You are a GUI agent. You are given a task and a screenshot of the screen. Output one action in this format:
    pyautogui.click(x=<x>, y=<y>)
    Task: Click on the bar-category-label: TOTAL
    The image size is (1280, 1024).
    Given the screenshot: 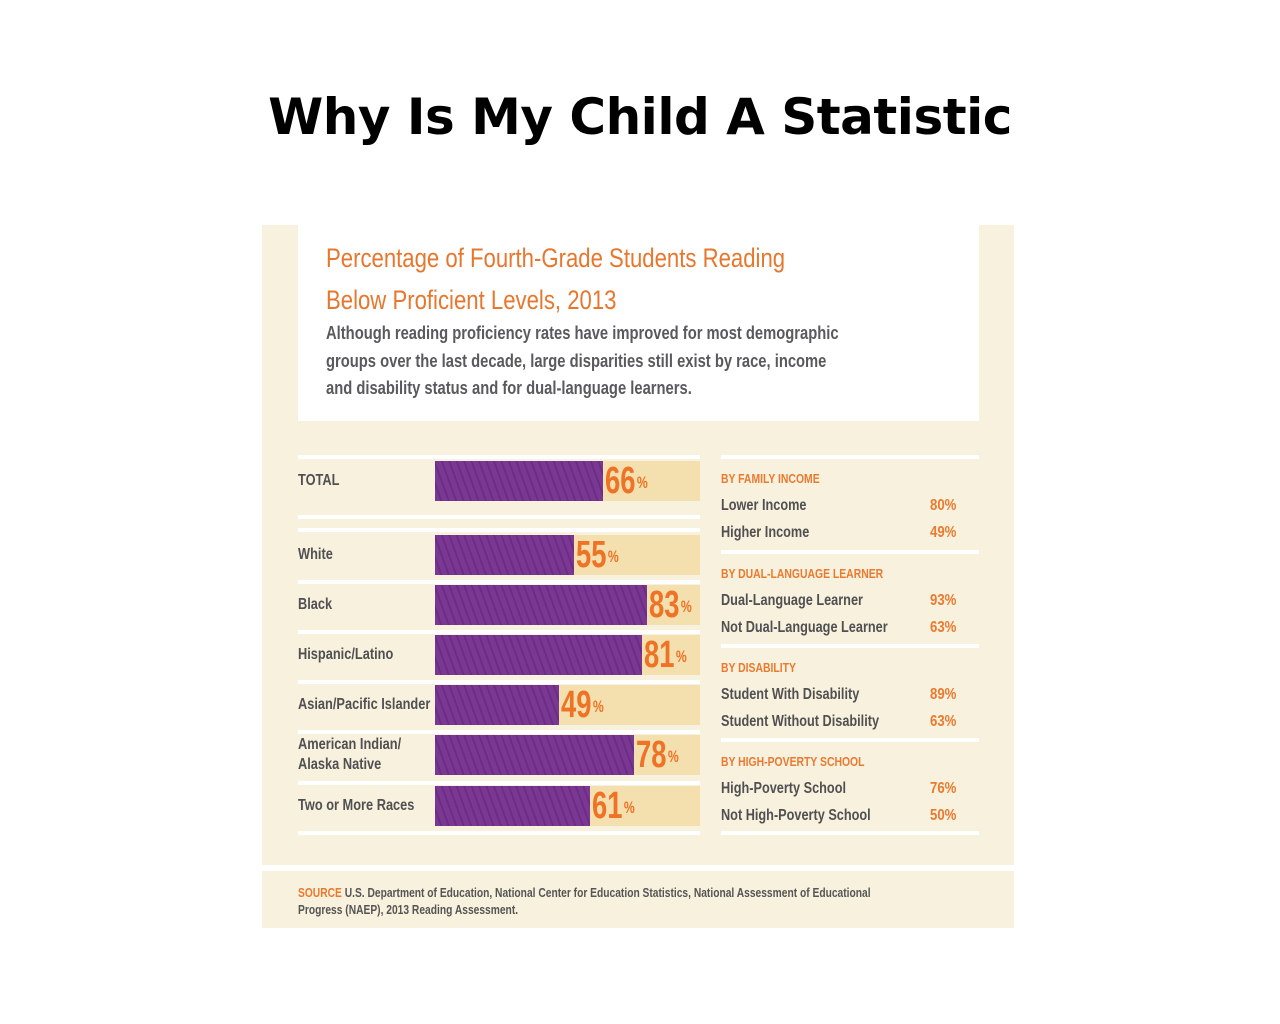 What is the action you would take?
    pyautogui.click(x=318, y=481)
    